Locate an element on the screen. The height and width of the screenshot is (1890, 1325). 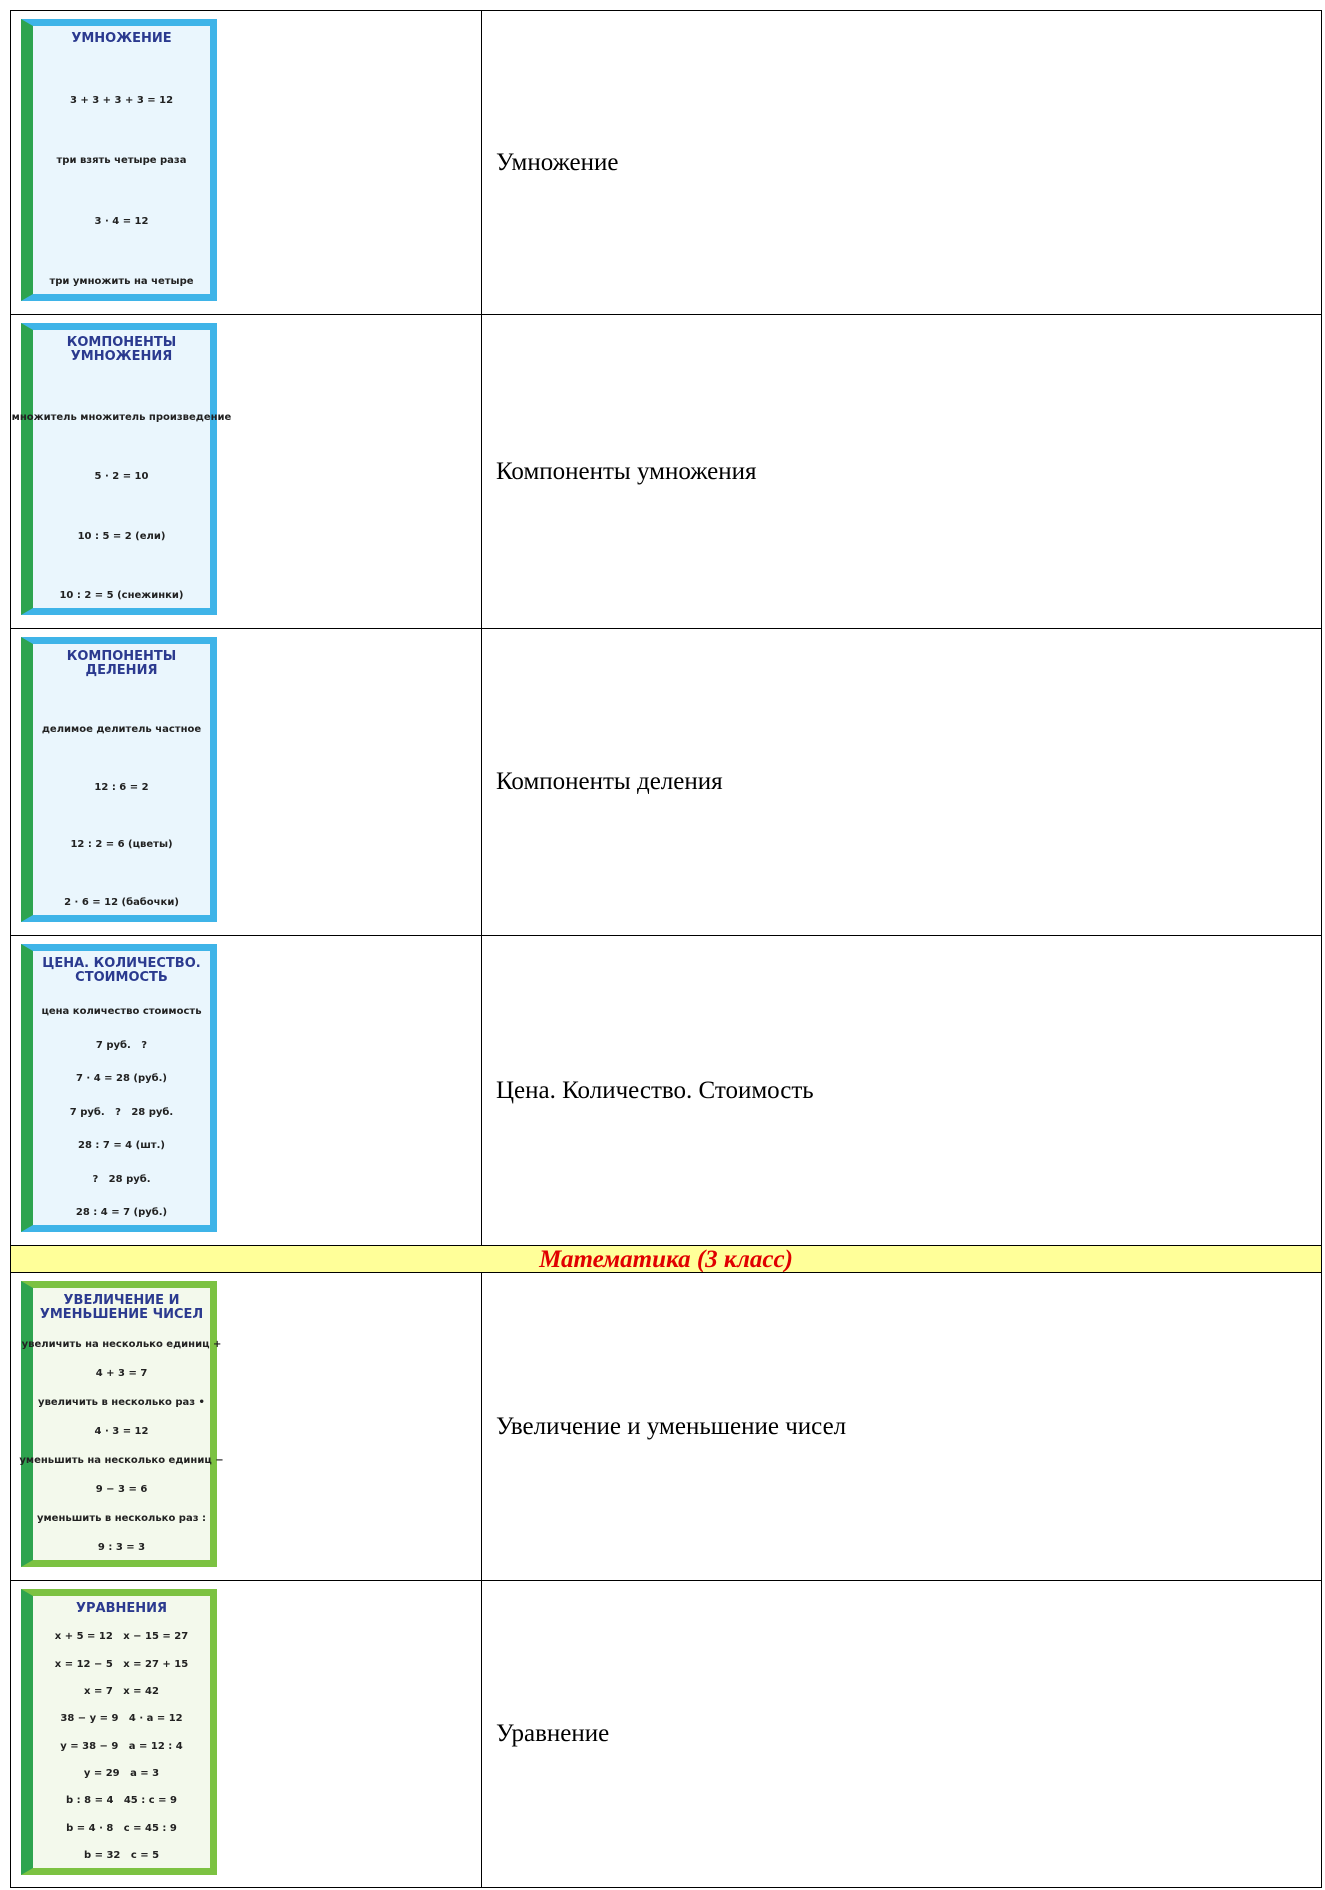
row-caption: Компоненты деления is located at coordinates (609, 781).